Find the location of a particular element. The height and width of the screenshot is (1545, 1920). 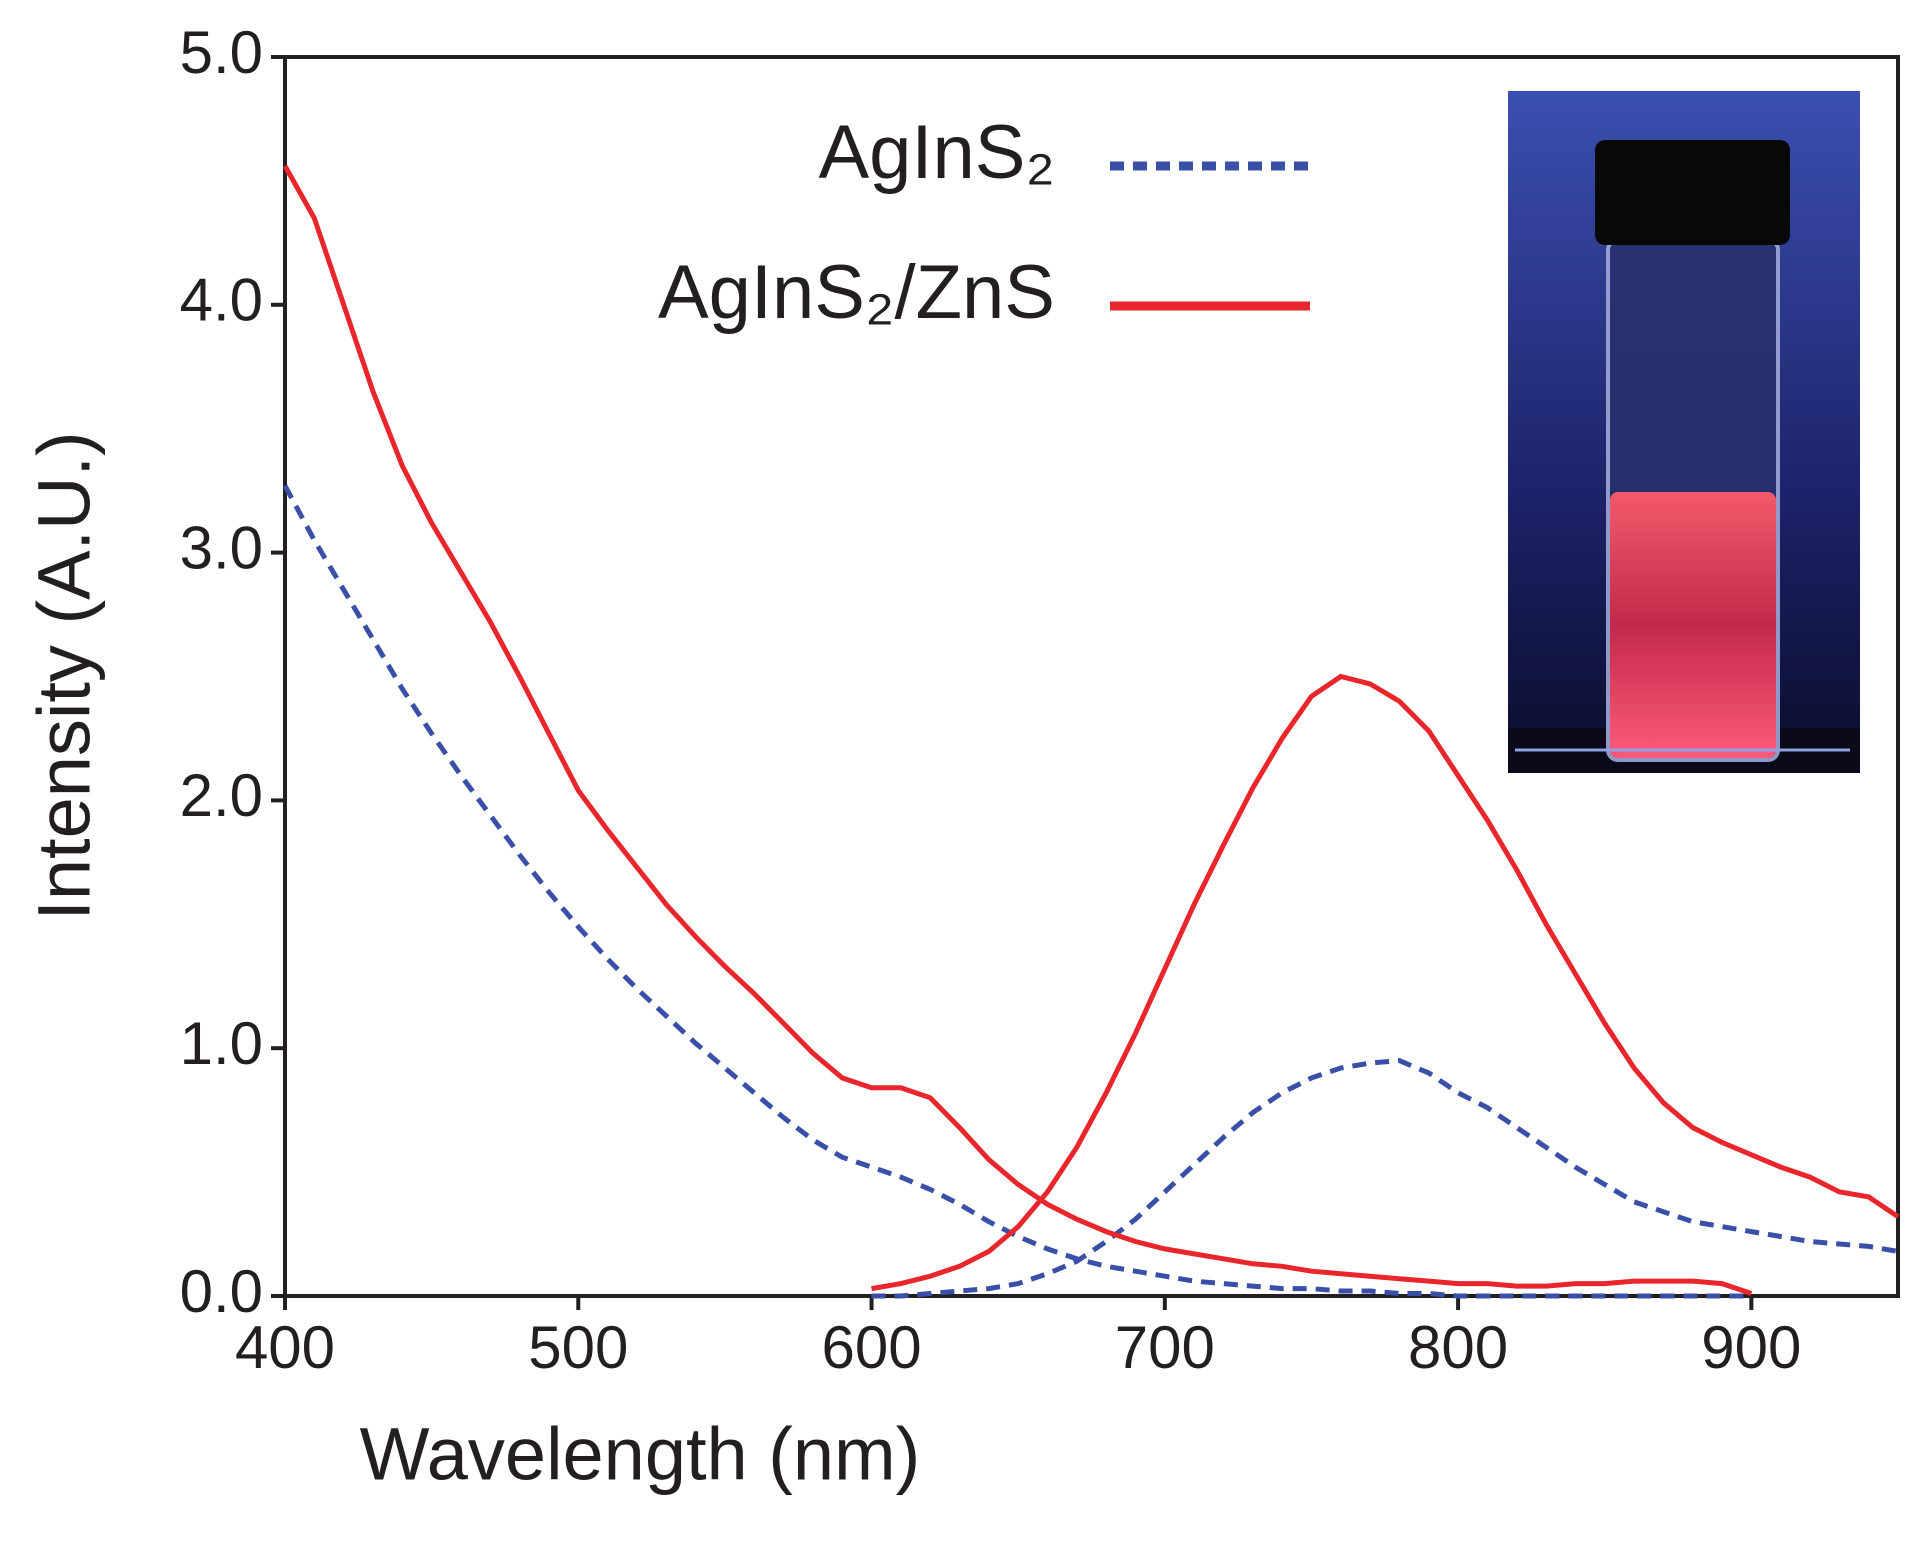

y-tick-label: 3.0 is located at coordinates (221, 547).